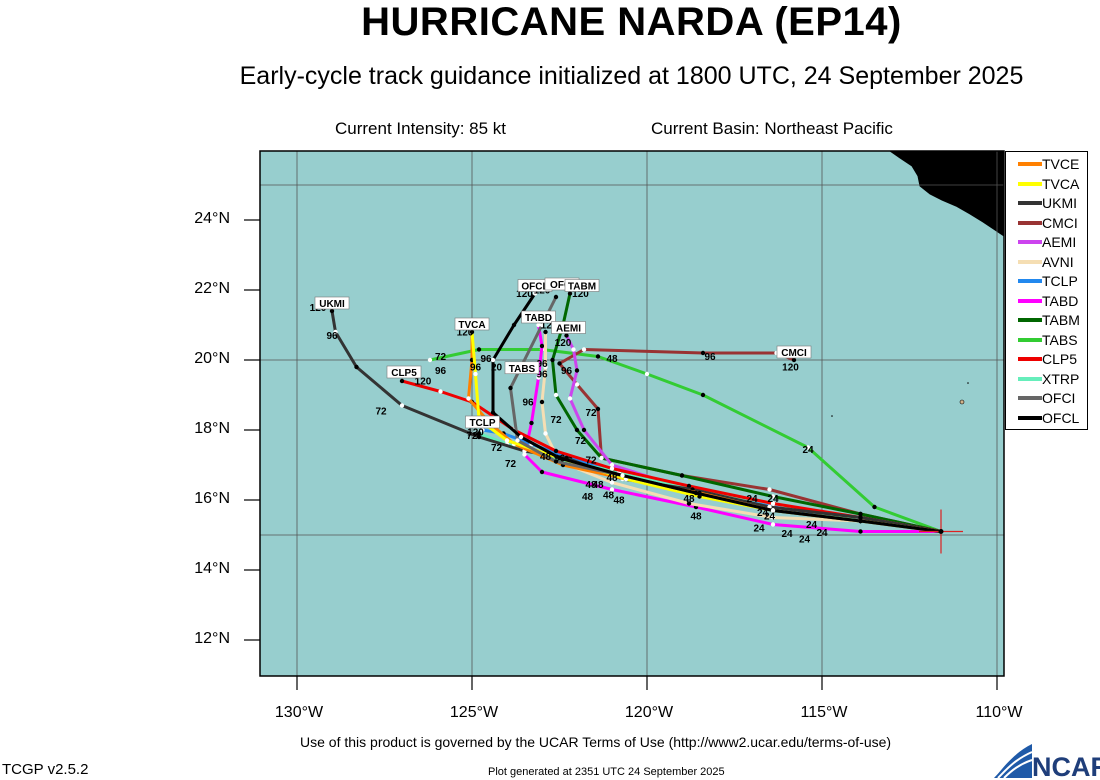  I want to click on model-end-label: TCLP, so click(482, 423).